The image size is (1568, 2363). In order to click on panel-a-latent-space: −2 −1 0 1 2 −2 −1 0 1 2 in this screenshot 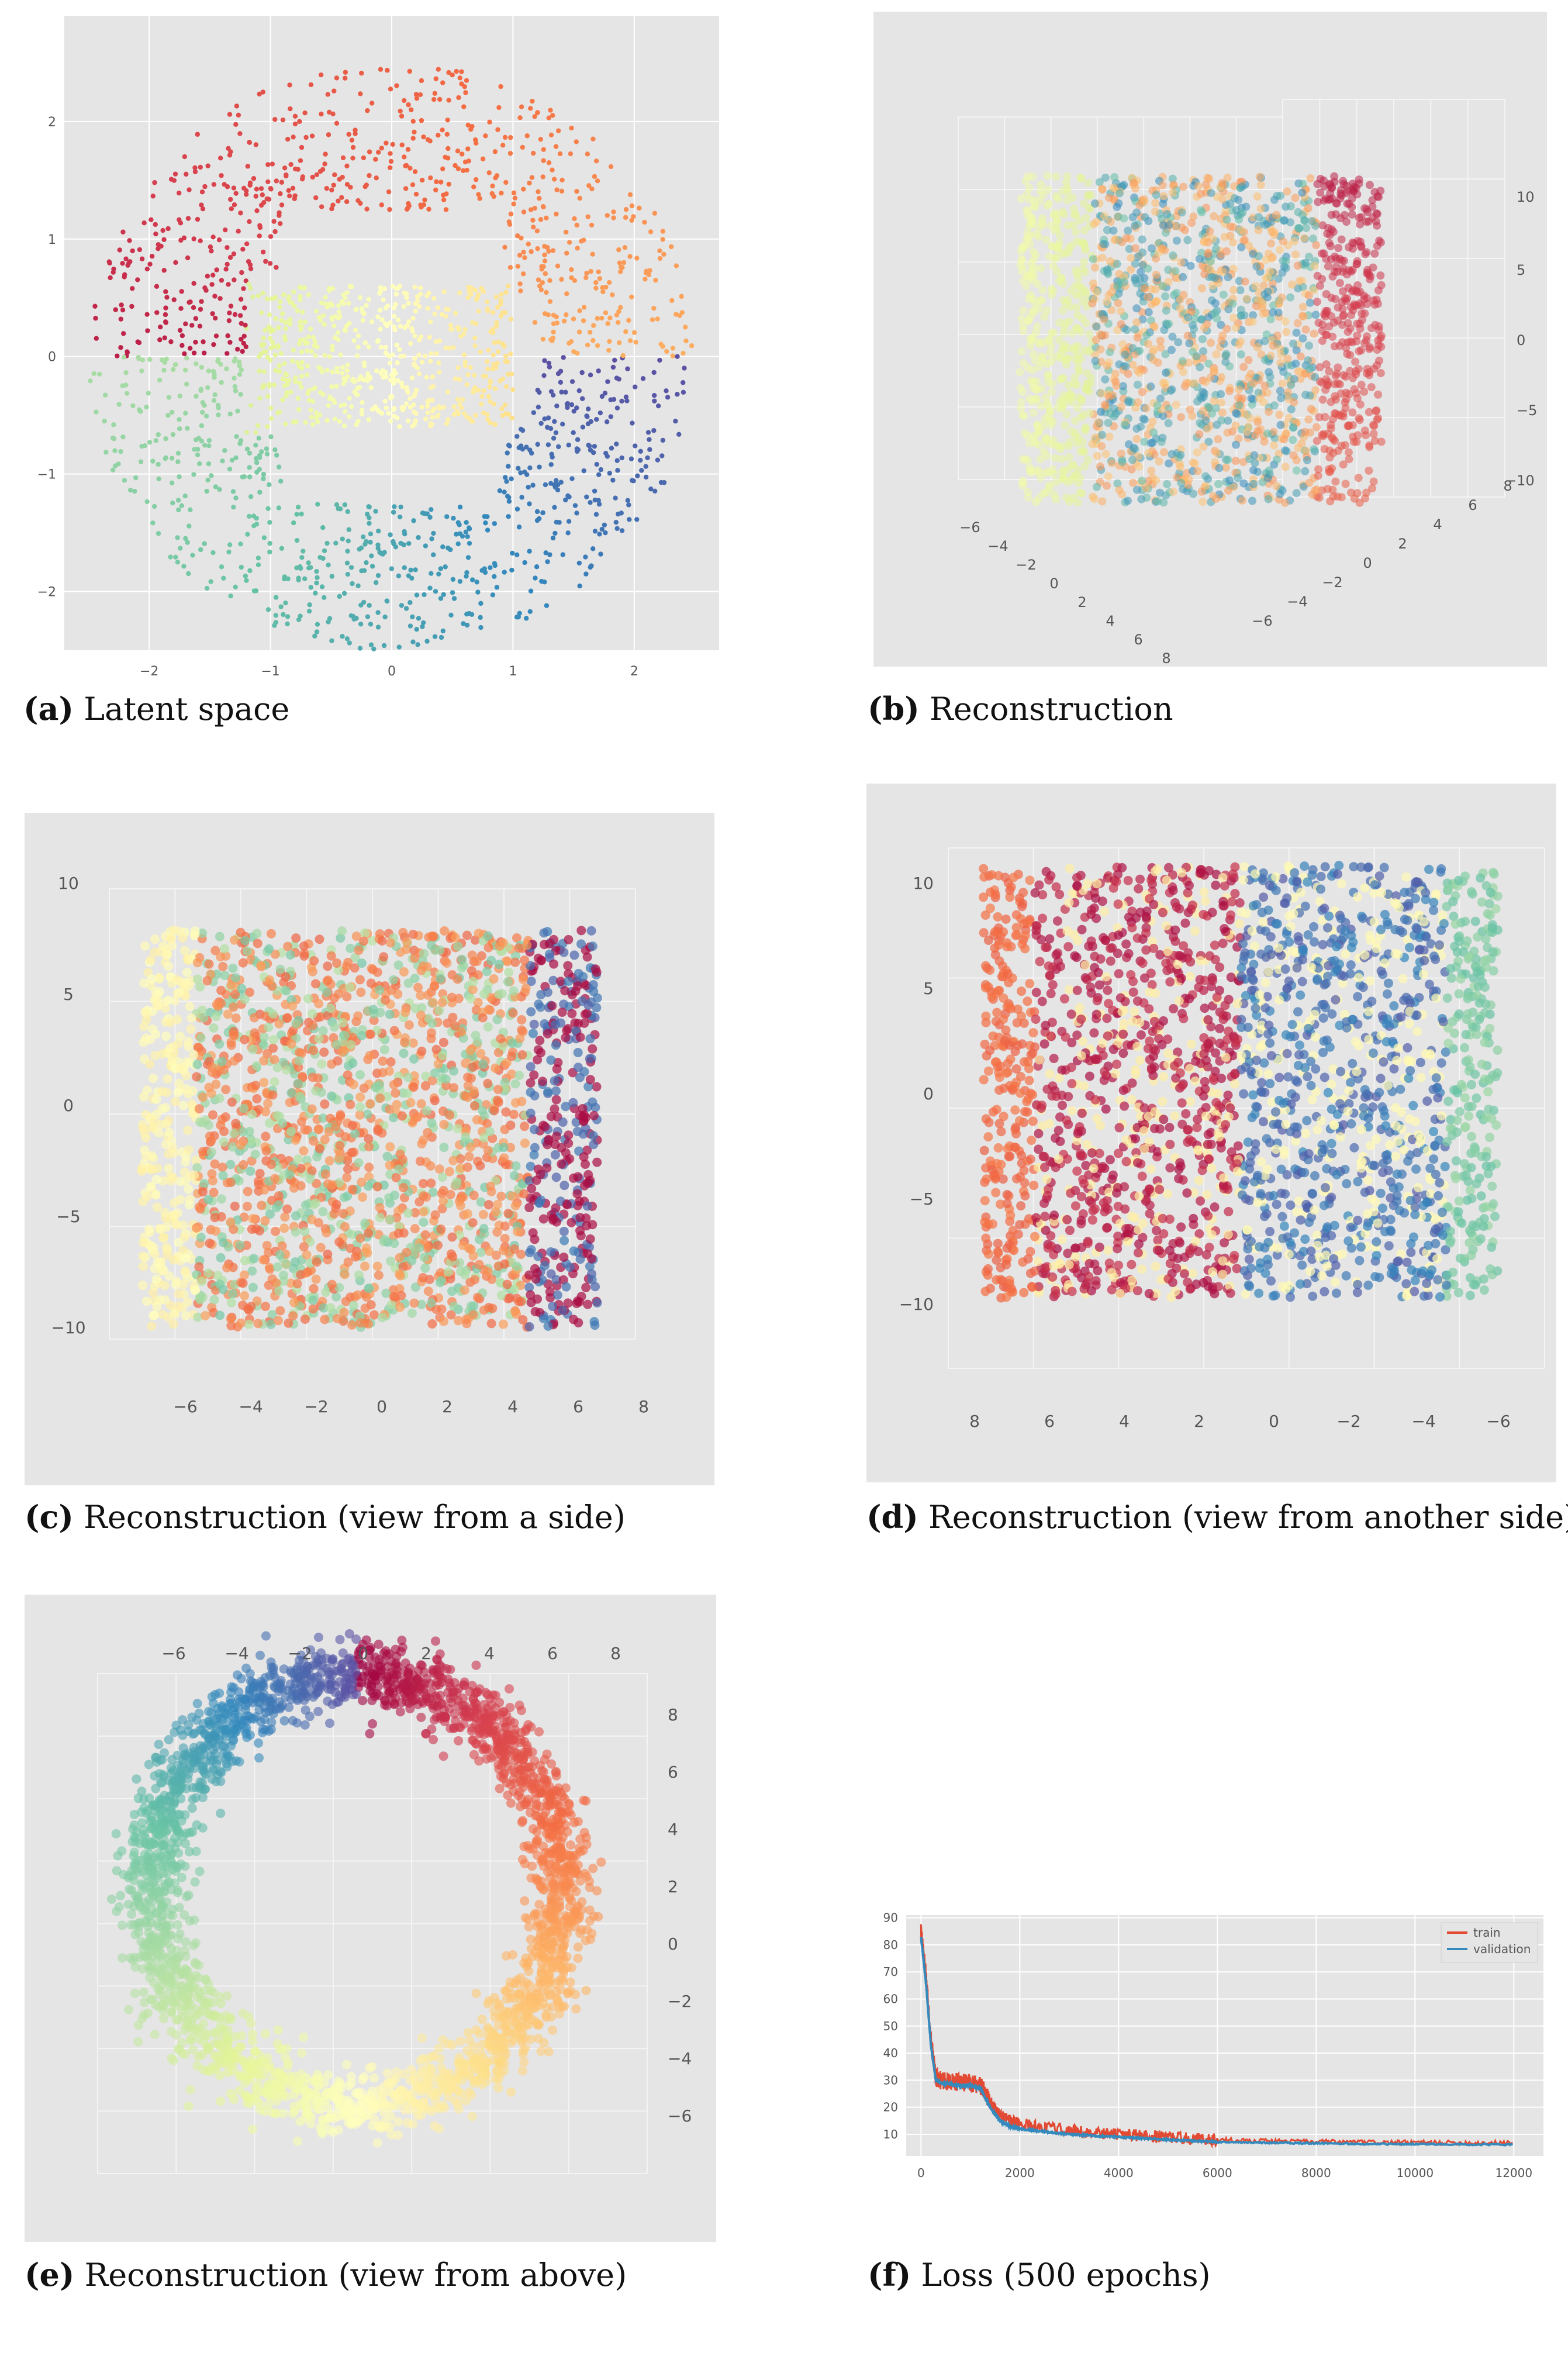, I will do `click(371, 347)`.